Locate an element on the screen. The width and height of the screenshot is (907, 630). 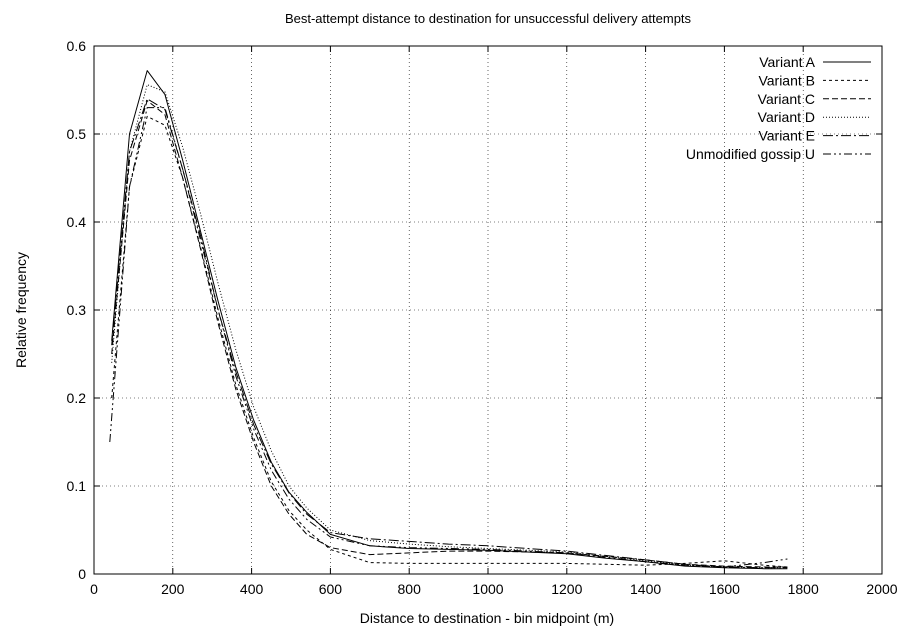
y-axis-label: Relative frequency is located at coordinates (21, 310).